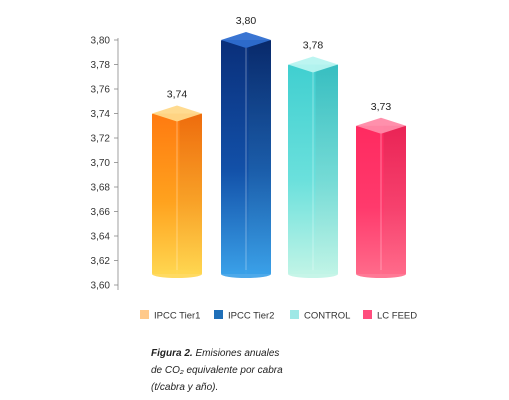 Image resolution: width=509 pixels, height=400 pixels. What do you see at coordinates (172, 353) in the screenshot?
I see `figure-label: Figura 2.` at bounding box center [172, 353].